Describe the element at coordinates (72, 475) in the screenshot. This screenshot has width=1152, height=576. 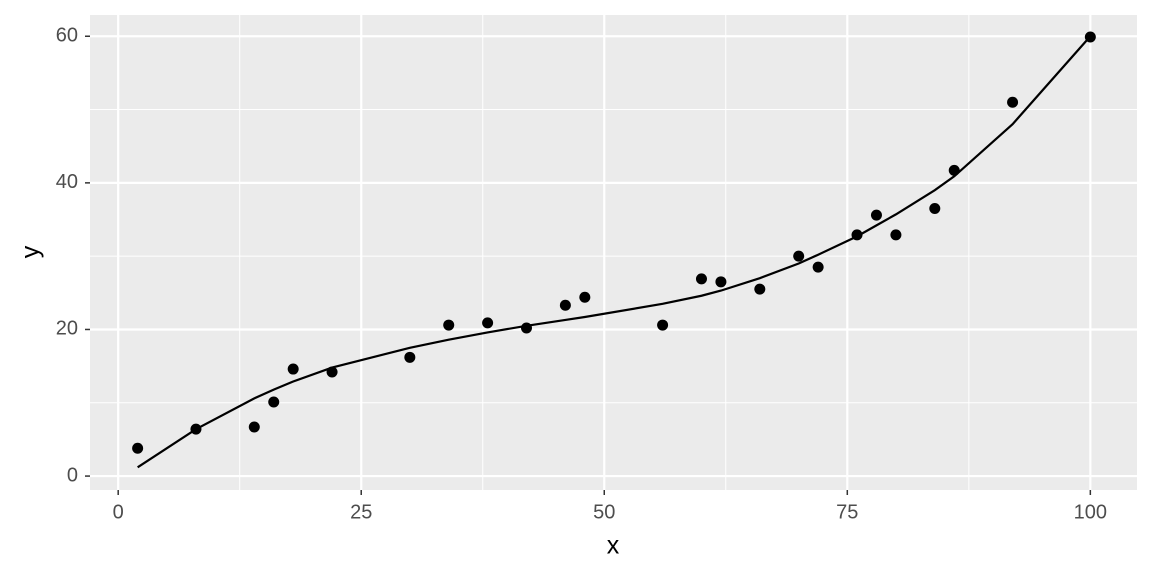
I see `y-tick-label: 0` at that location.